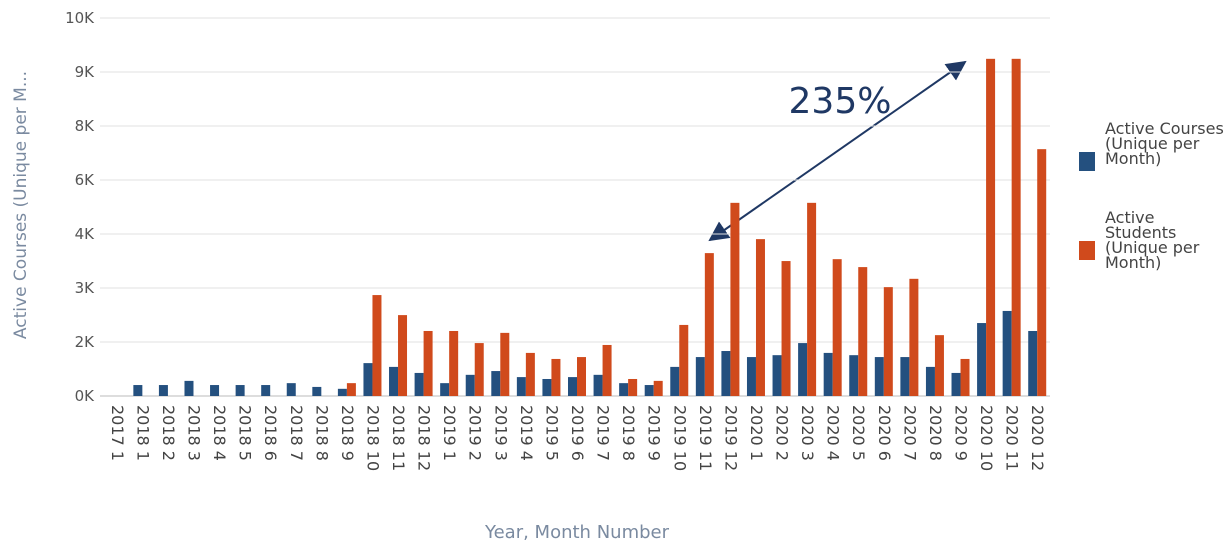  I want to click on x-tick-label: 2020 6, so click(884, 433).